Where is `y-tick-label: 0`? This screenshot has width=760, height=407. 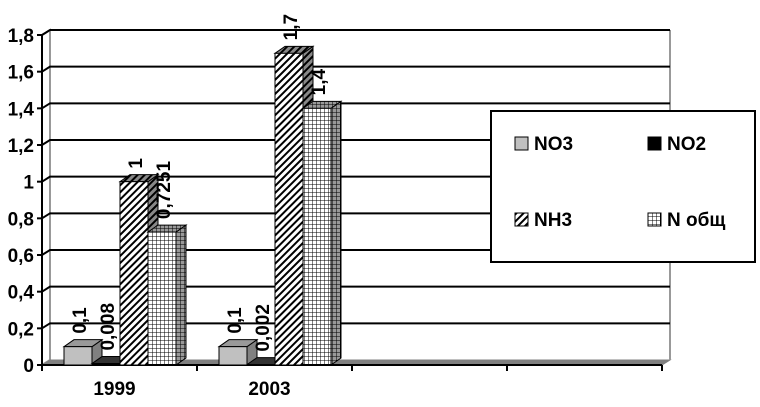
y-tick-label: 0 is located at coordinates (28, 366).